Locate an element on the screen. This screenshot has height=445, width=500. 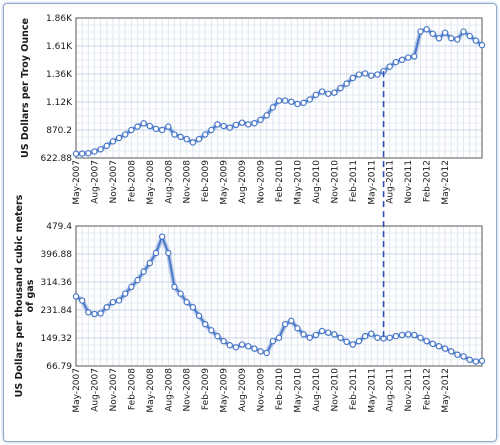
x-tick-label: Aug-2010 is located at coordinates (317, 390).